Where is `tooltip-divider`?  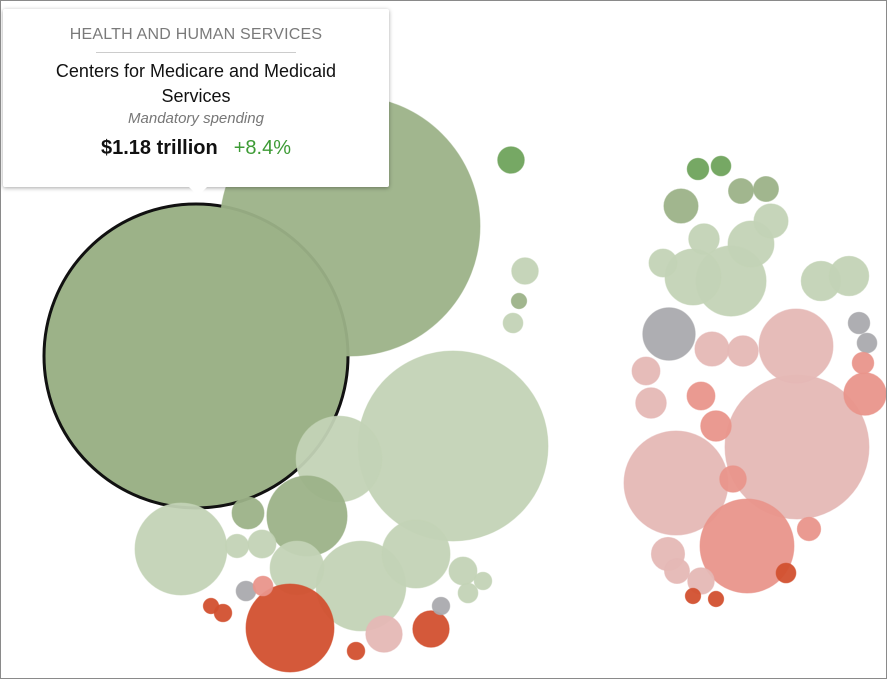
tooltip-divider is located at coordinates (196, 52).